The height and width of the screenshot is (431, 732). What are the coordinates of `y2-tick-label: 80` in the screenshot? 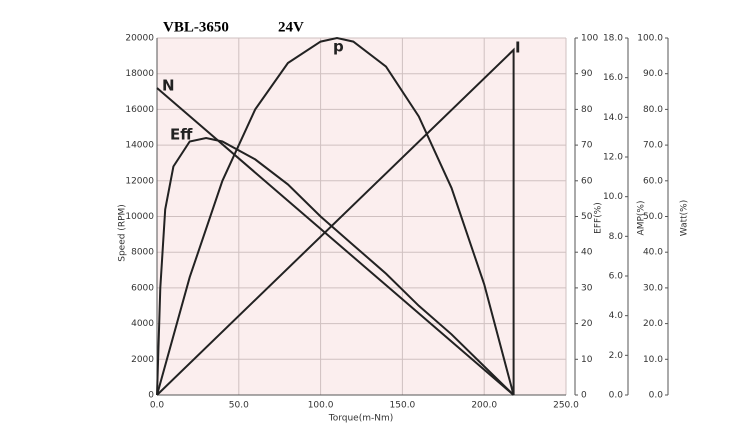 It's located at (587, 110).